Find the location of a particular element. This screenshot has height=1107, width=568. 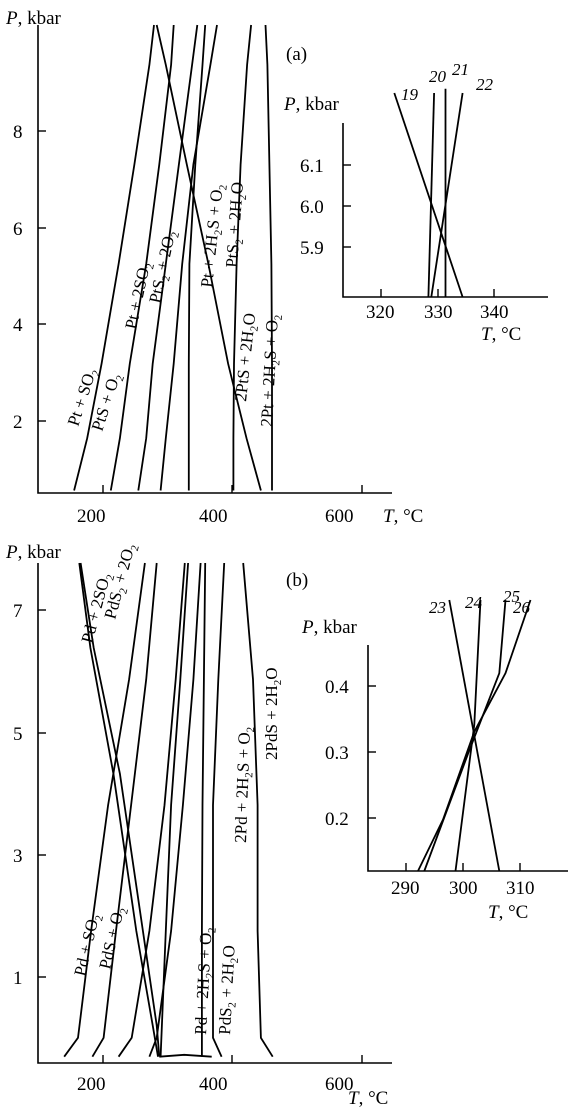

curve-number-20: 20 is located at coordinates (438, 76).